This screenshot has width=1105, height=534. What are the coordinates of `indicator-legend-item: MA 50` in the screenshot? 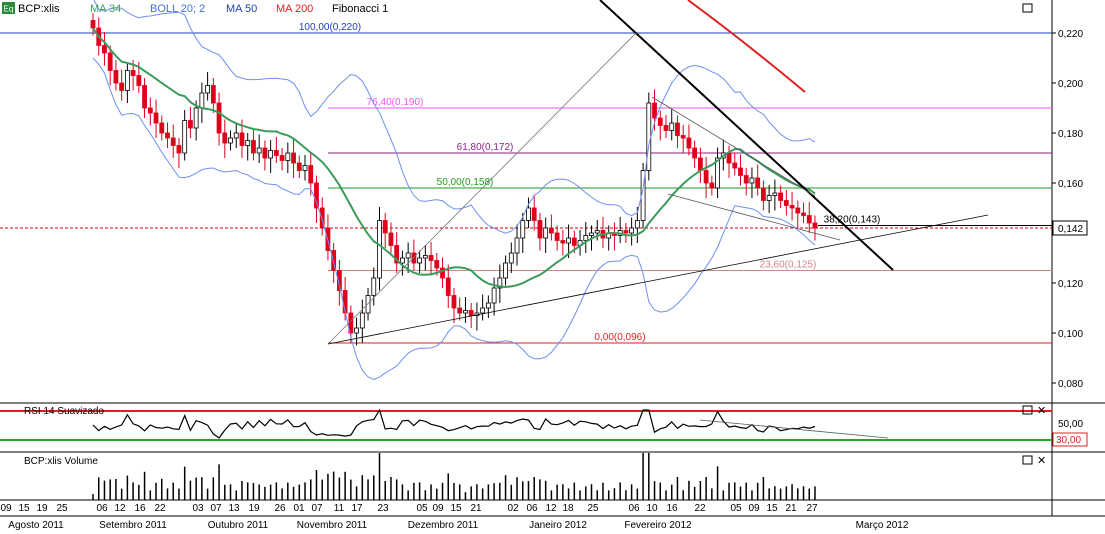 It's located at (241, 9).